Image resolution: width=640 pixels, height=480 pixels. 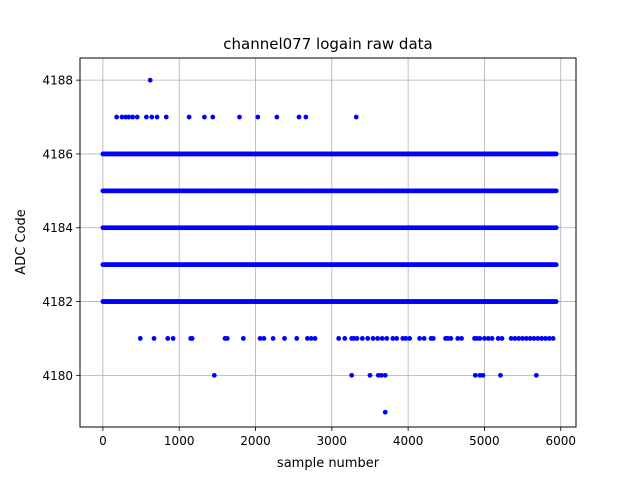 I want to click on x-axis-ticks: 0 1000 2000 3000 4000 5000 6000, so click(x=337, y=437).